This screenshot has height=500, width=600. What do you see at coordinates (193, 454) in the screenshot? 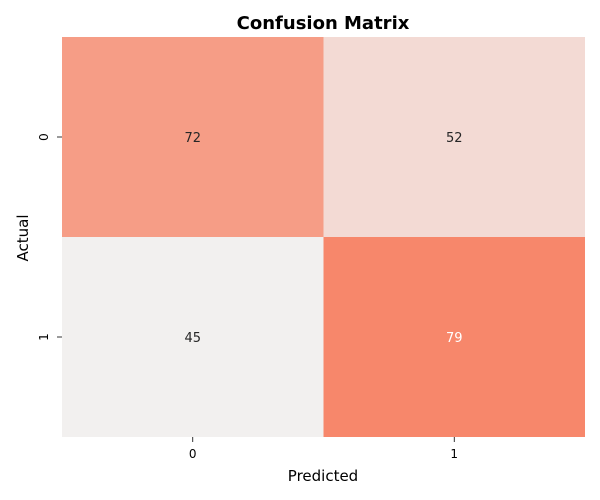
I see `x-tick-label-0: 0` at bounding box center [193, 454].